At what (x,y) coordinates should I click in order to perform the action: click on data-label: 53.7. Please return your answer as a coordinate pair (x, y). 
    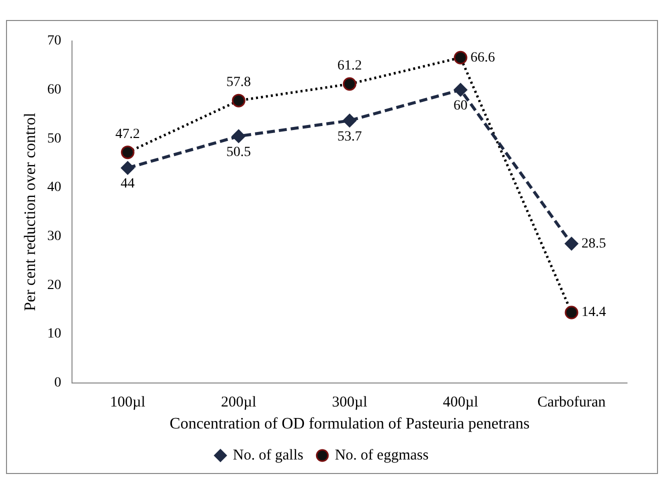
    Looking at the image, I should click on (349, 136).